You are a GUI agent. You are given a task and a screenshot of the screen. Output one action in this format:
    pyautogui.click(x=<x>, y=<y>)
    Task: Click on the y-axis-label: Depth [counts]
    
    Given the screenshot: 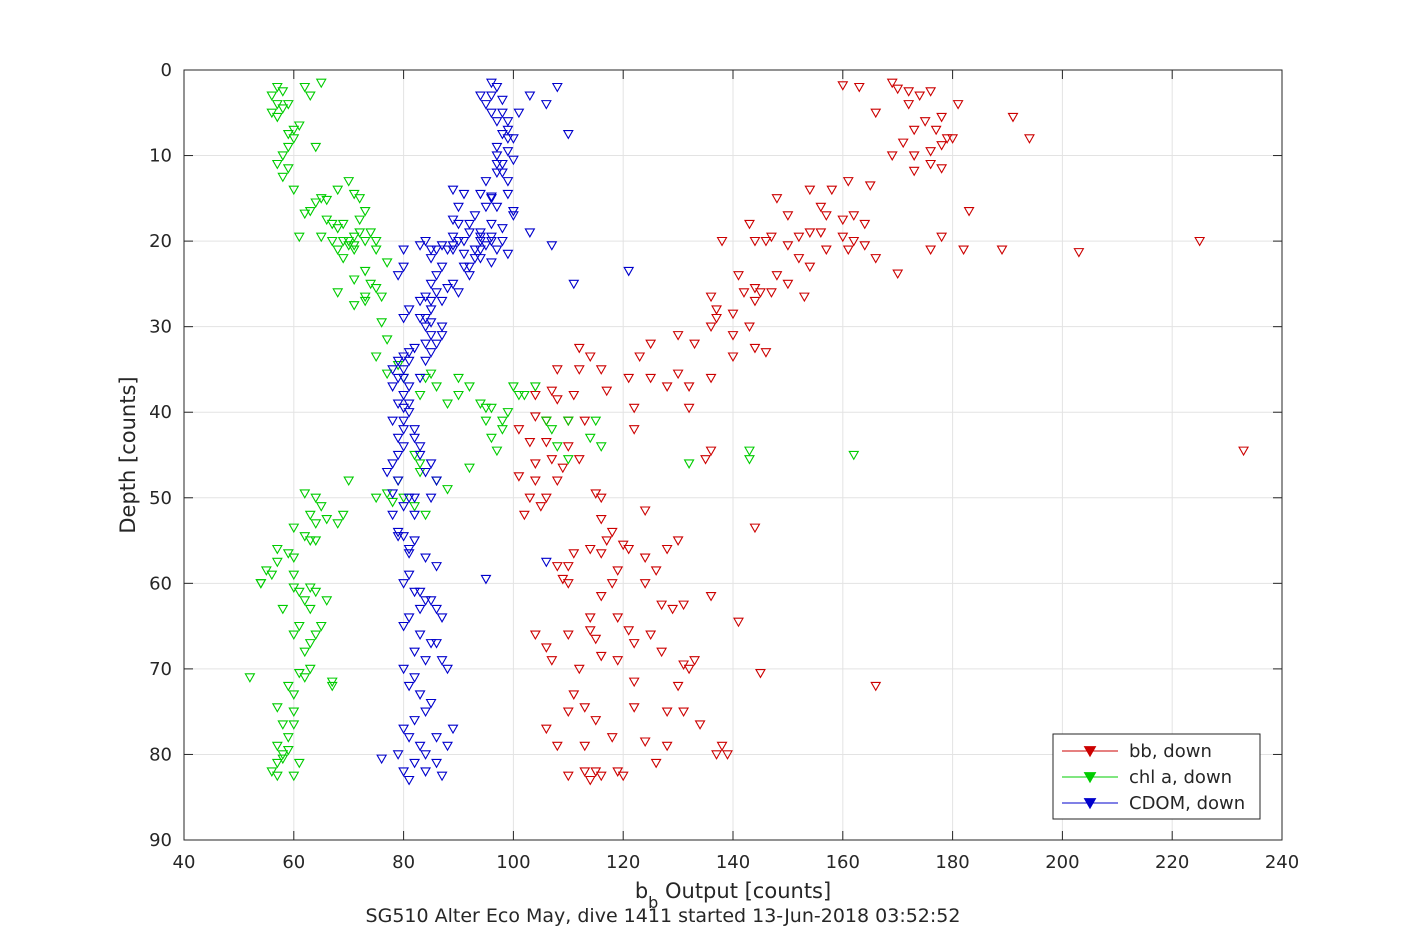 What is the action you would take?
    pyautogui.click(x=128, y=454)
    